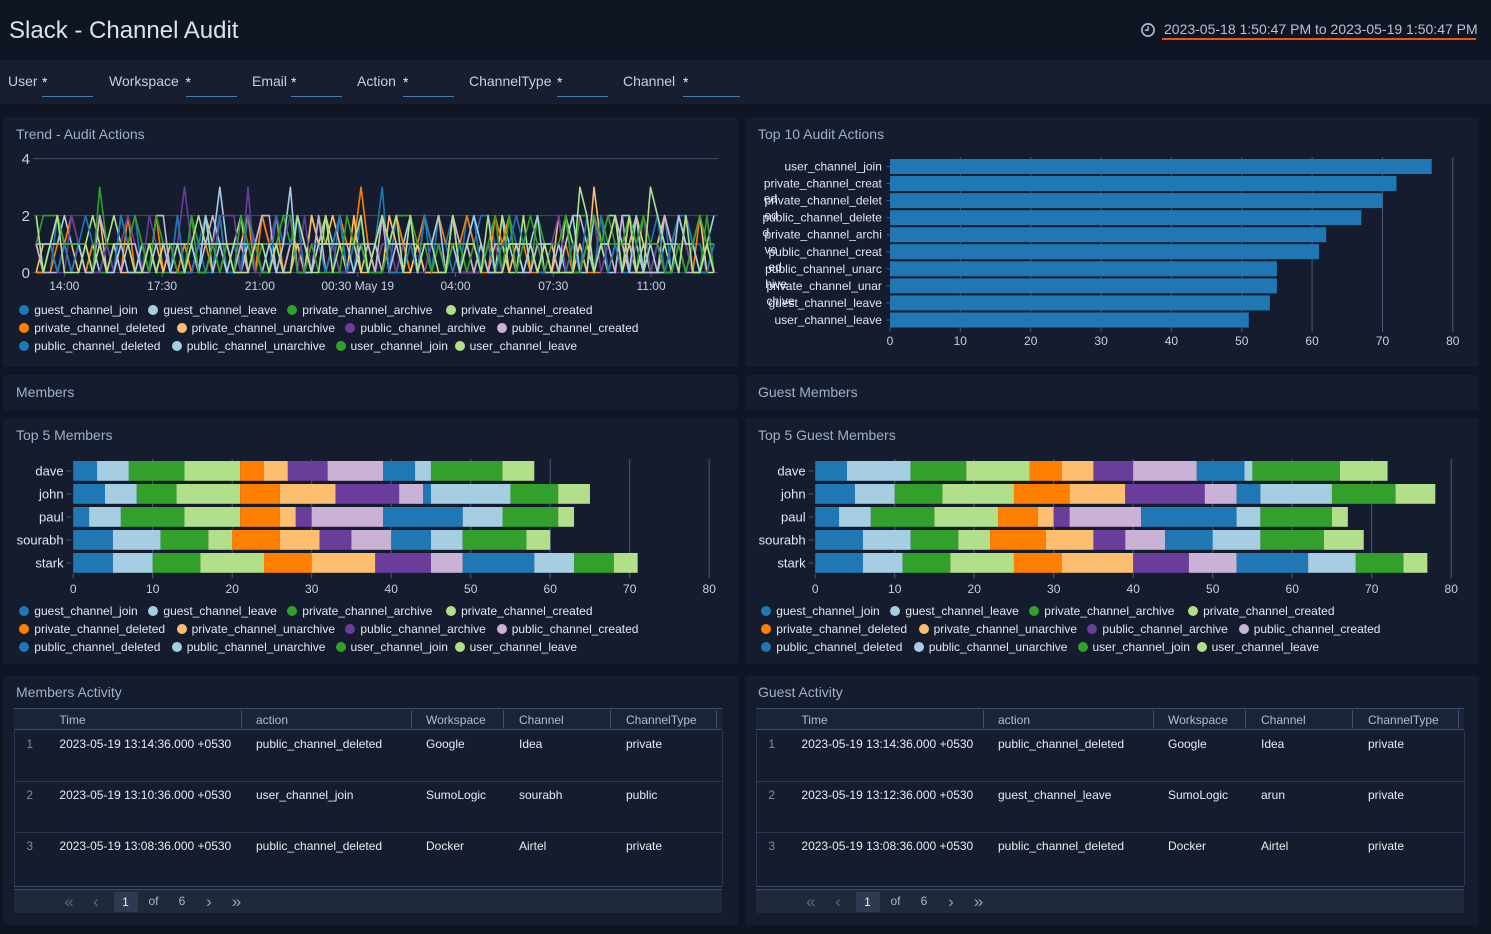  What do you see at coordinates (26, 216) in the screenshot?
I see `svg-text: 2` at bounding box center [26, 216].